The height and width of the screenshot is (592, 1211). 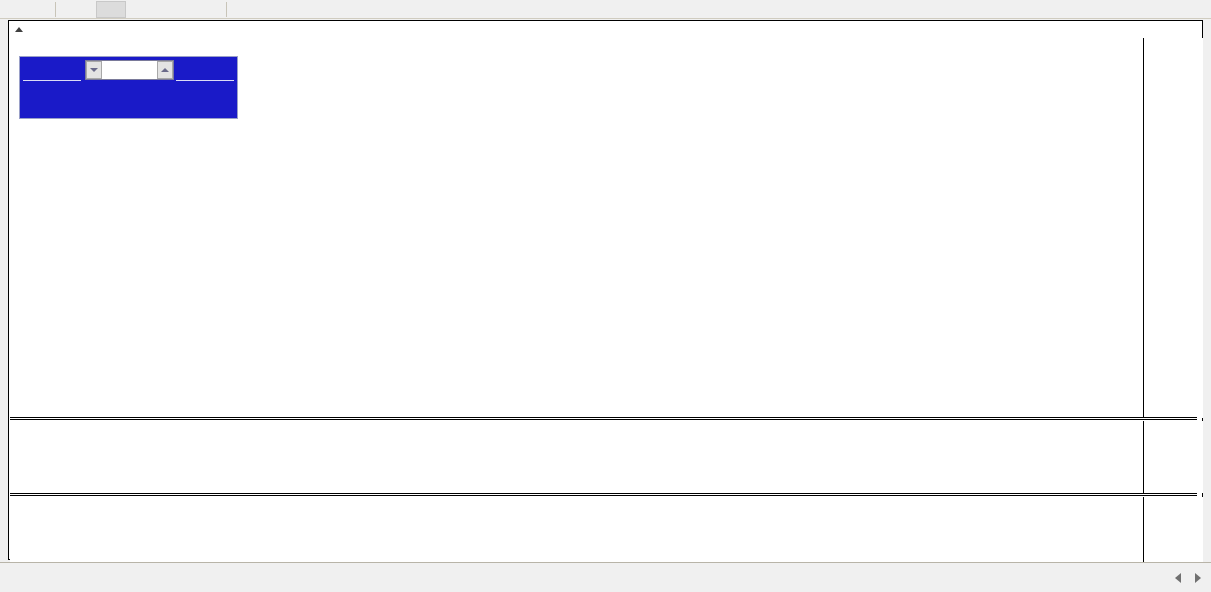 What do you see at coordinates (576, 531) in the screenshot?
I see `rsi-chart-canvas` at bounding box center [576, 531].